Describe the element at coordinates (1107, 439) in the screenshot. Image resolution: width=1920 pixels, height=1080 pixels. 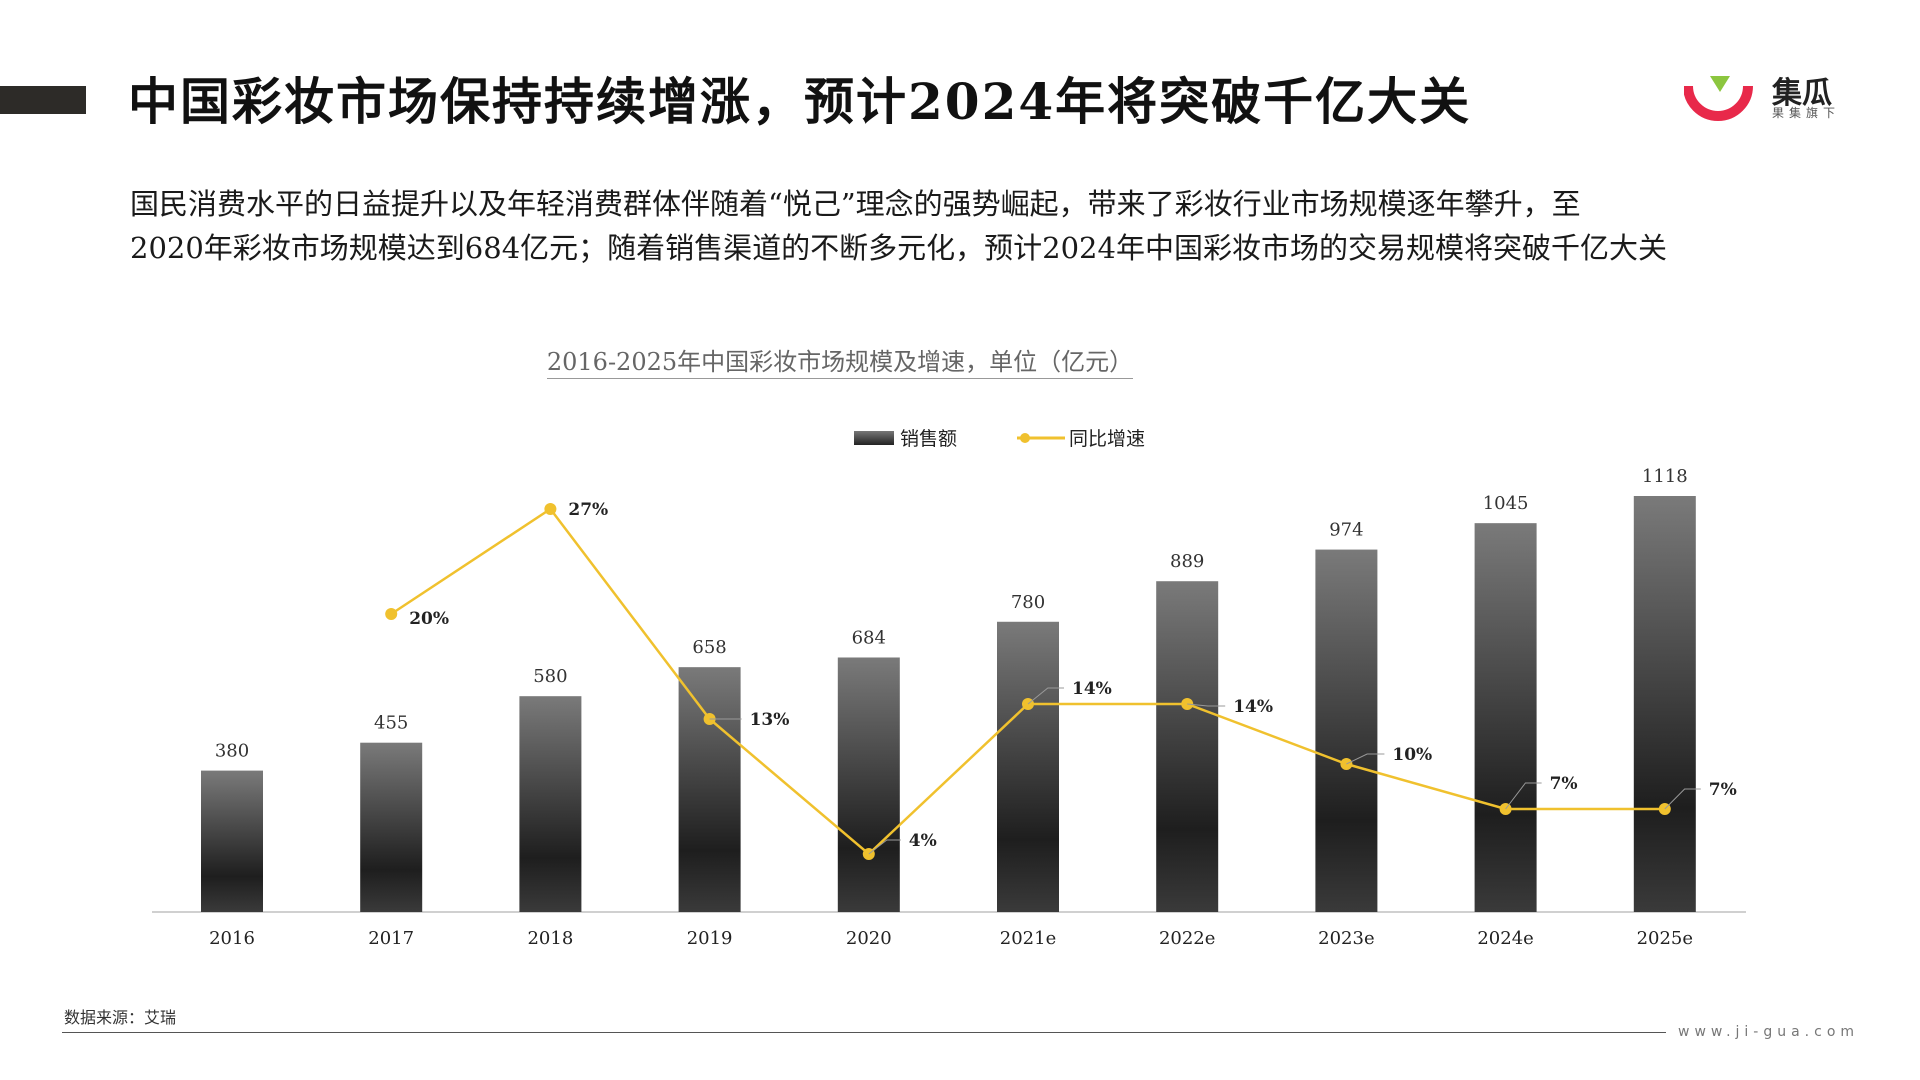
I see `legend-label-growth: 同比增速` at that location.